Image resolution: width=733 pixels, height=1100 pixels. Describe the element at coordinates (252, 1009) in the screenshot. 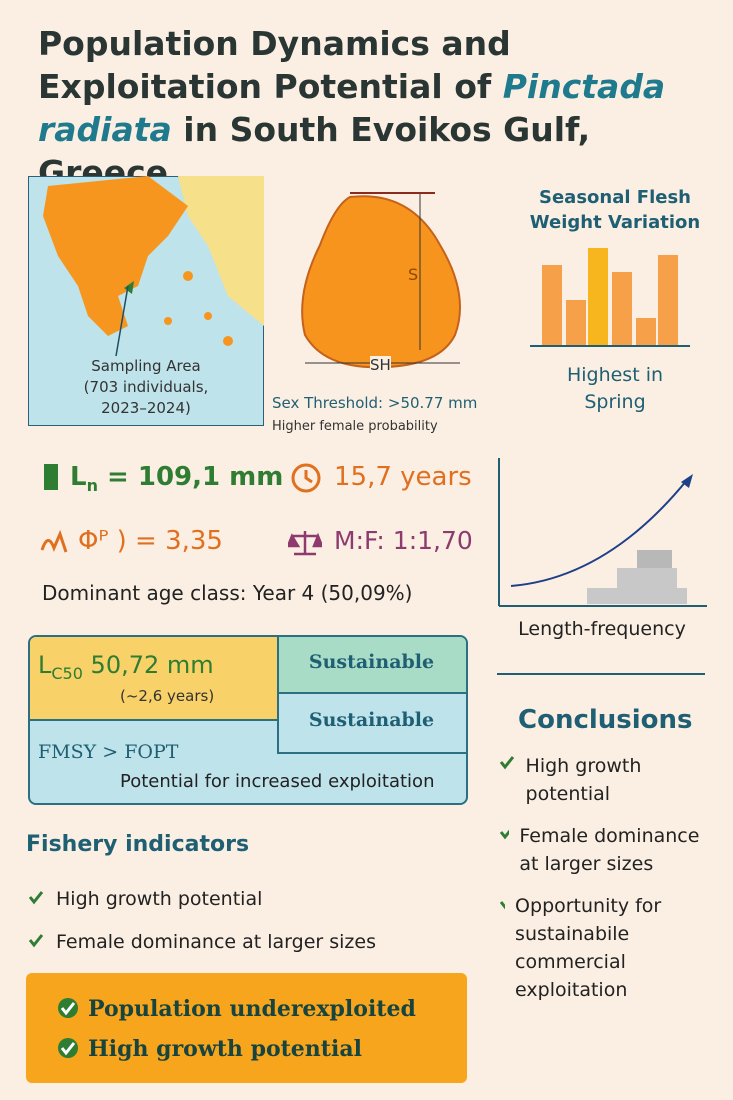

I see `item-text: Population underexploited` at that location.